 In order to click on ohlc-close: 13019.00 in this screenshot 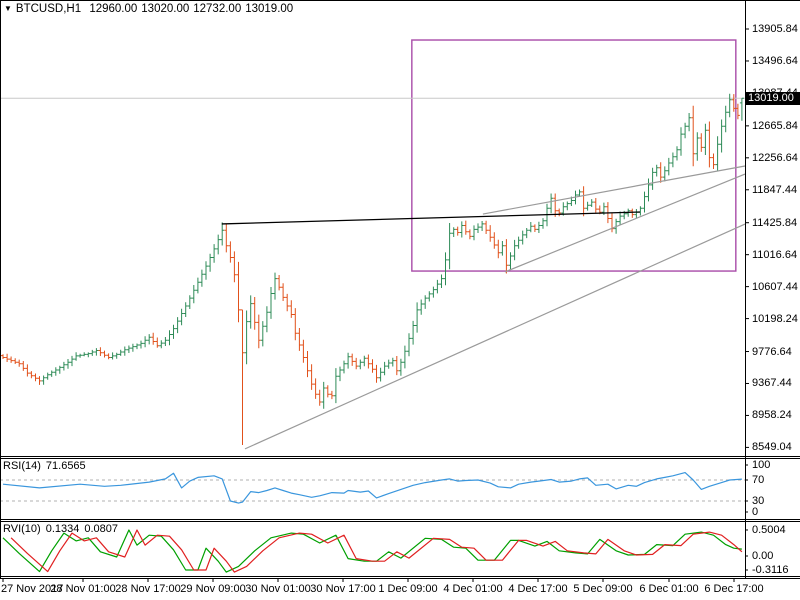, I will do `click(269, 9)`.